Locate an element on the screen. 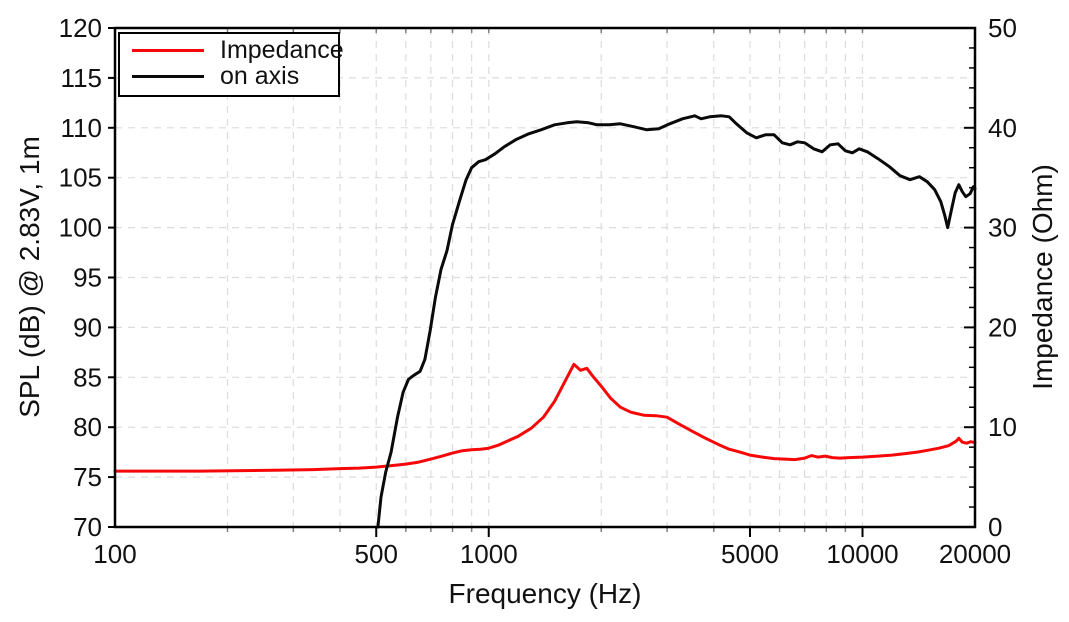 The image size is (1069, 622). y-left-axis-title: SPL (dB) @ 2.83V, 1m is located at coordinates (29, 277).